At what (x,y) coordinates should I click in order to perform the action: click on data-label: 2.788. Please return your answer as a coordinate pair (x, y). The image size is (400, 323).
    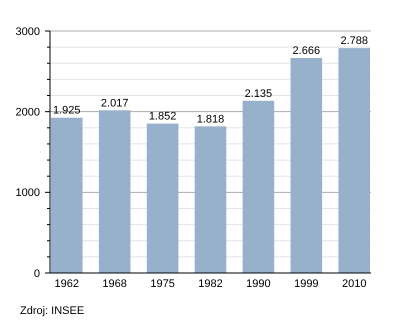
    Looking at the image, I should click on (354, 41).